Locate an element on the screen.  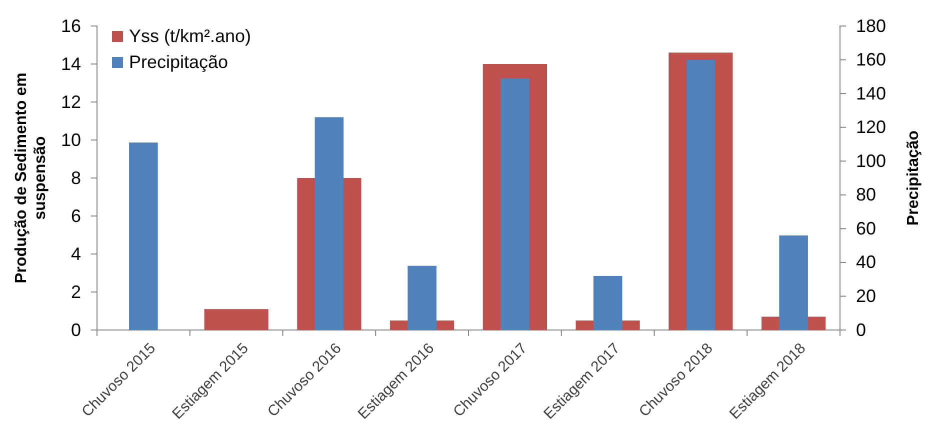
y-tick-label: 14 is located at coordinates (70, 64).